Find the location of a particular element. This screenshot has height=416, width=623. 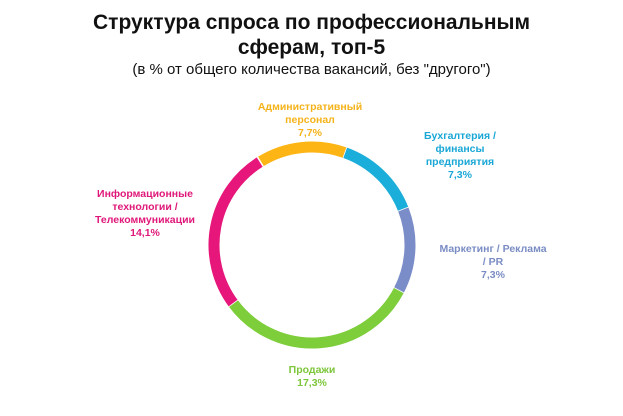

label-sales-name: Продажи is located at coordinates (312, 370).